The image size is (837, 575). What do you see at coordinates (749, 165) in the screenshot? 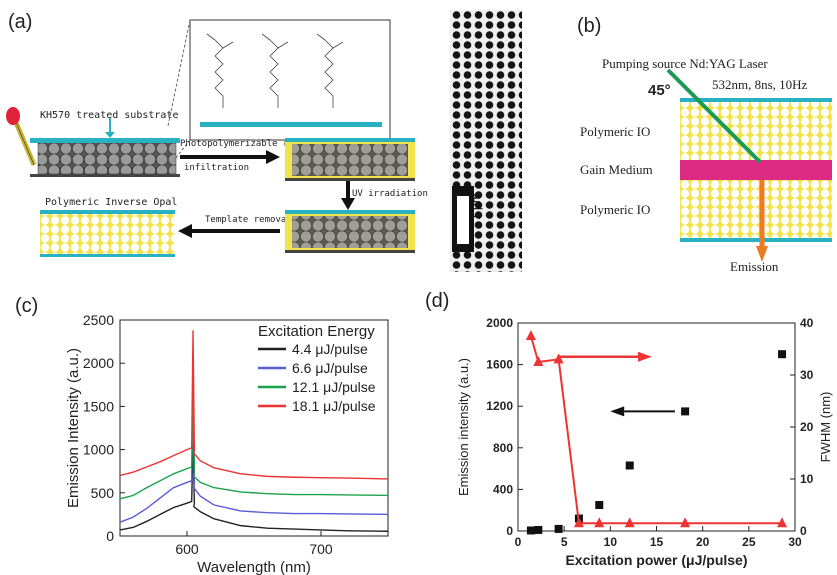
I see `laser-setup` at bounding box center [749, 165].